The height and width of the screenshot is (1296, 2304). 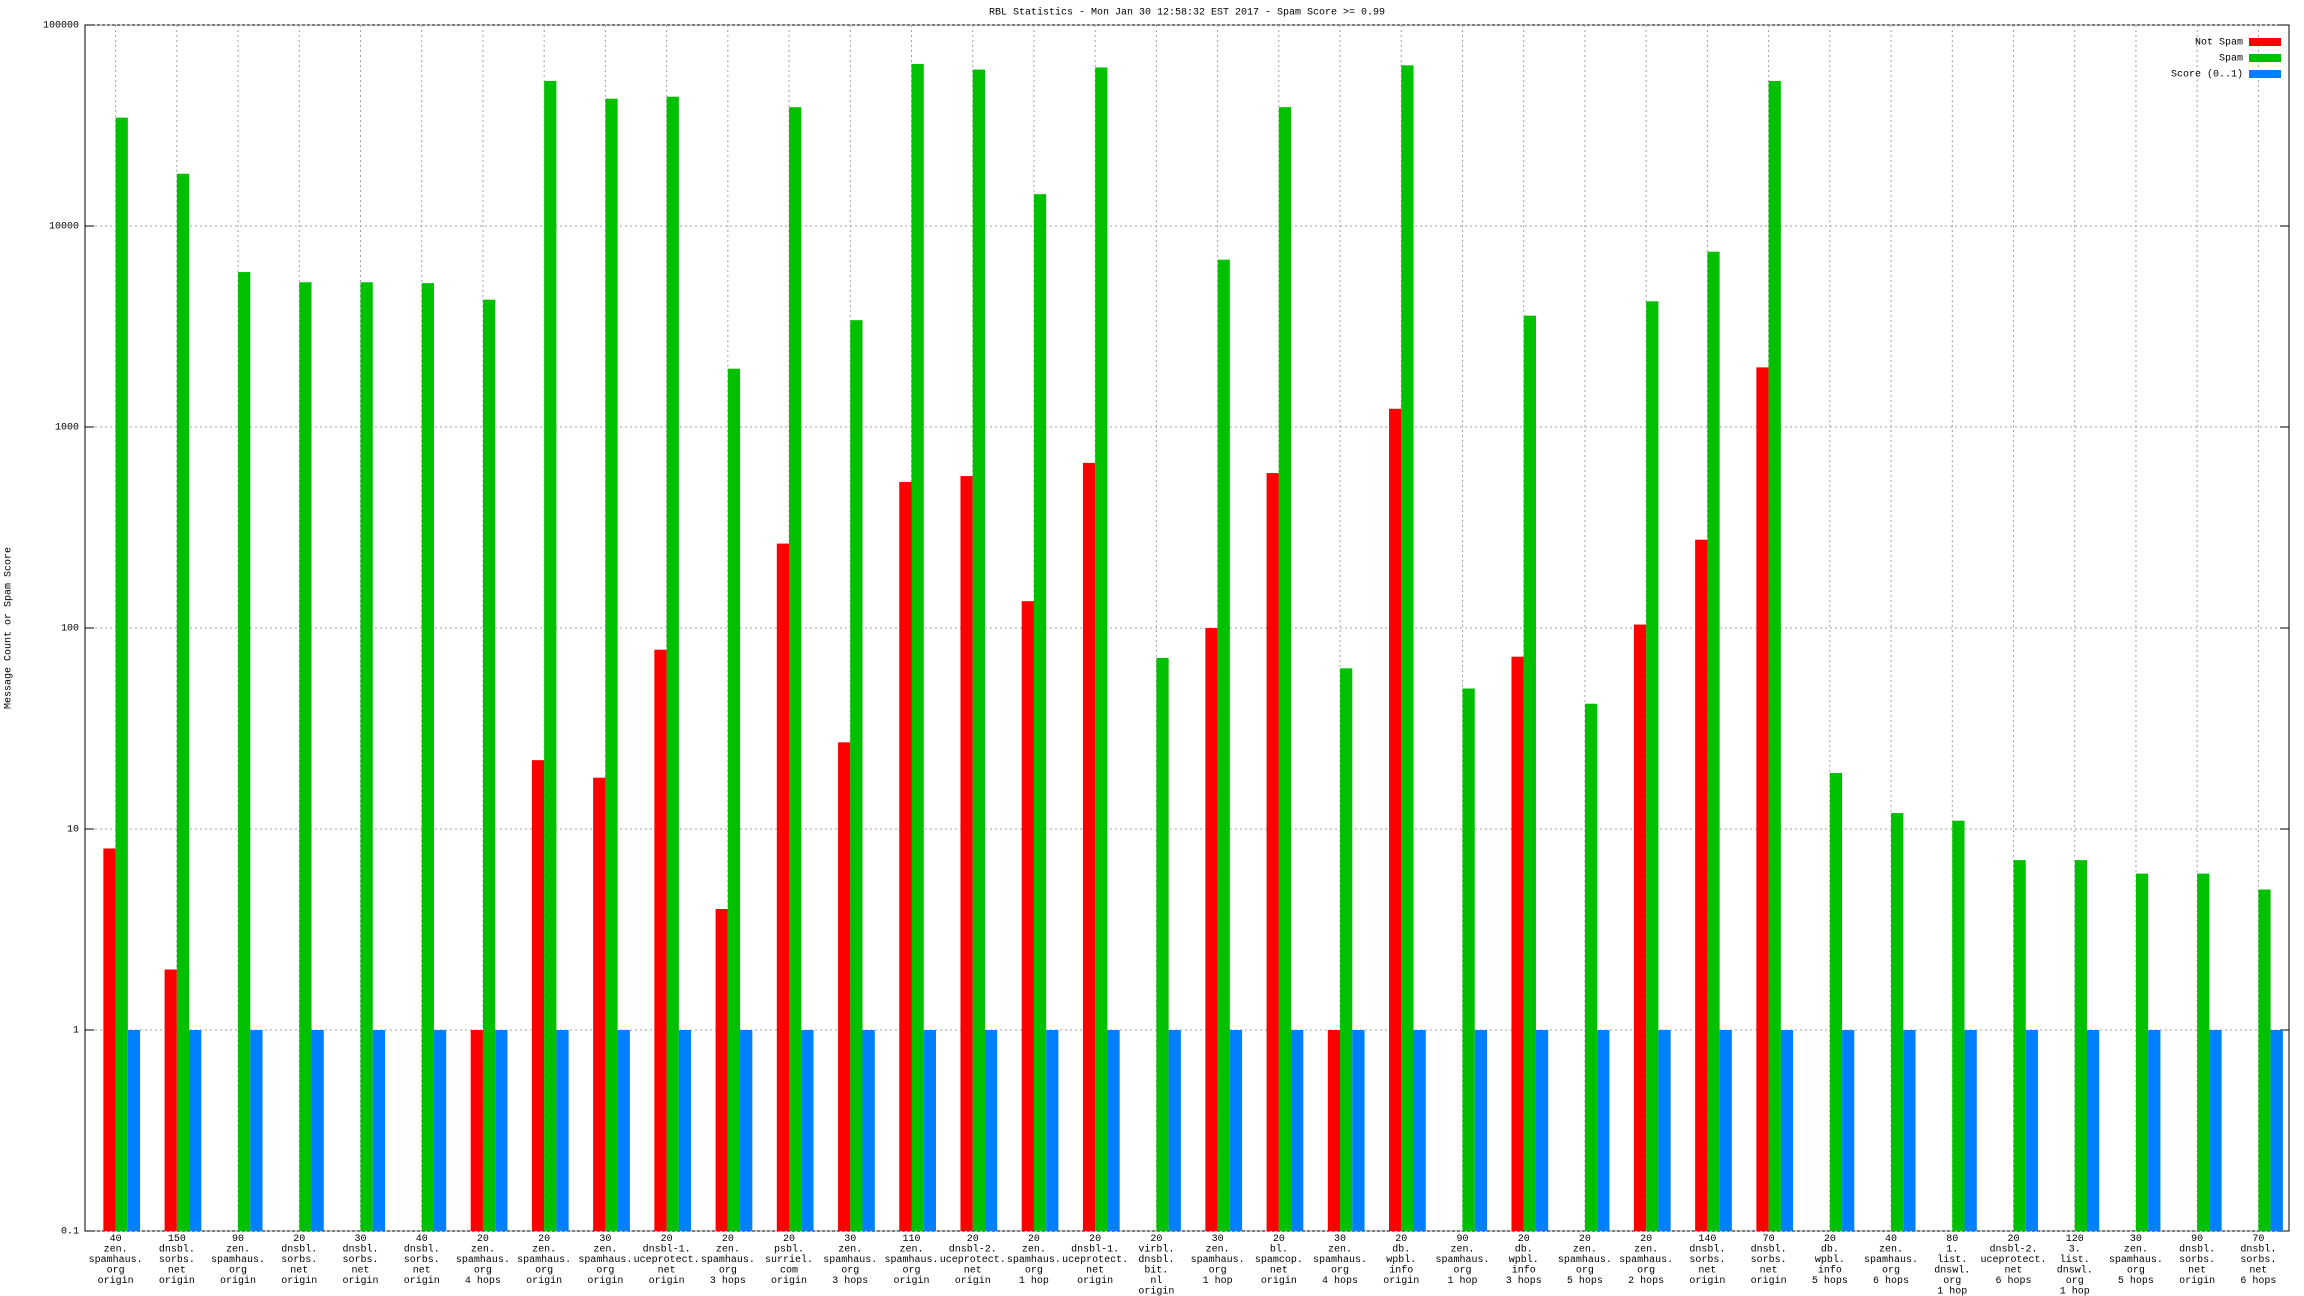 What do you see at coordinates (1462, 1239) in the screenshot?
I see `x-tick-label-line: 90` at bounding box center [1462, 1239].